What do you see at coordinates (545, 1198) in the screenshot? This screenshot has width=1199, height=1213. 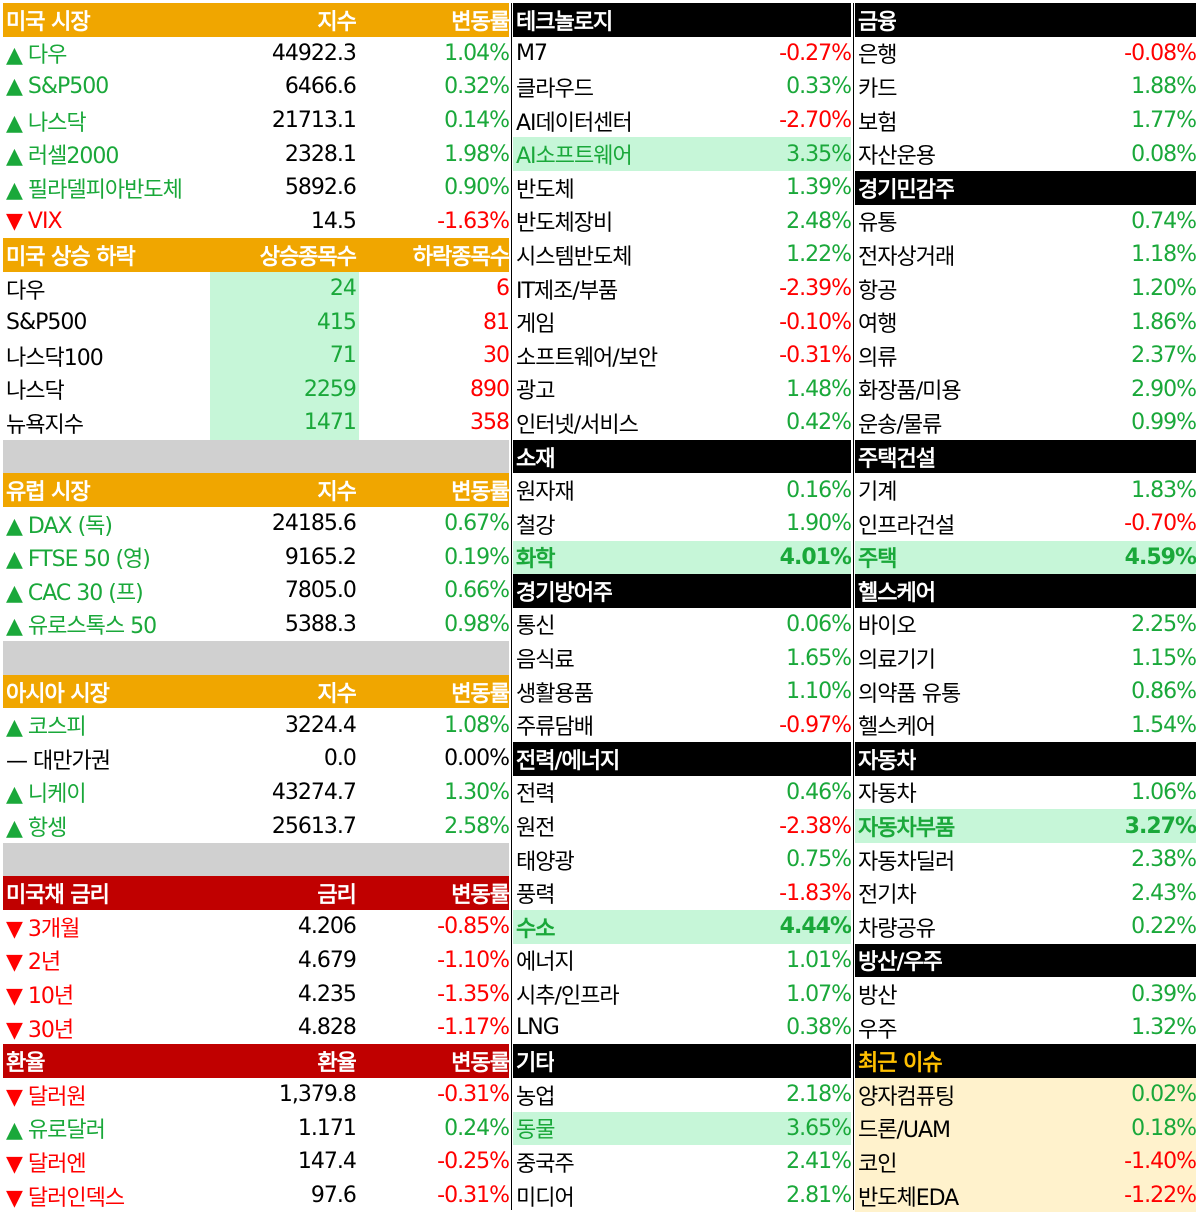 I see `sector-name: 미디어` at bounding box center [545, 1198].